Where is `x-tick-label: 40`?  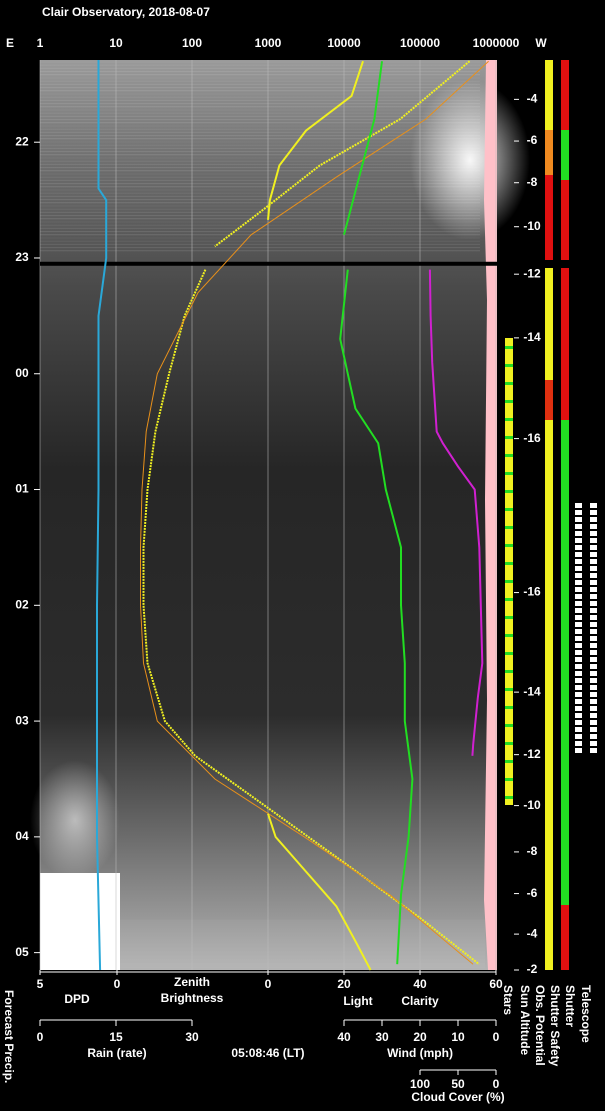 x-tick-label: 40 is located at coordinates (344, 1037).